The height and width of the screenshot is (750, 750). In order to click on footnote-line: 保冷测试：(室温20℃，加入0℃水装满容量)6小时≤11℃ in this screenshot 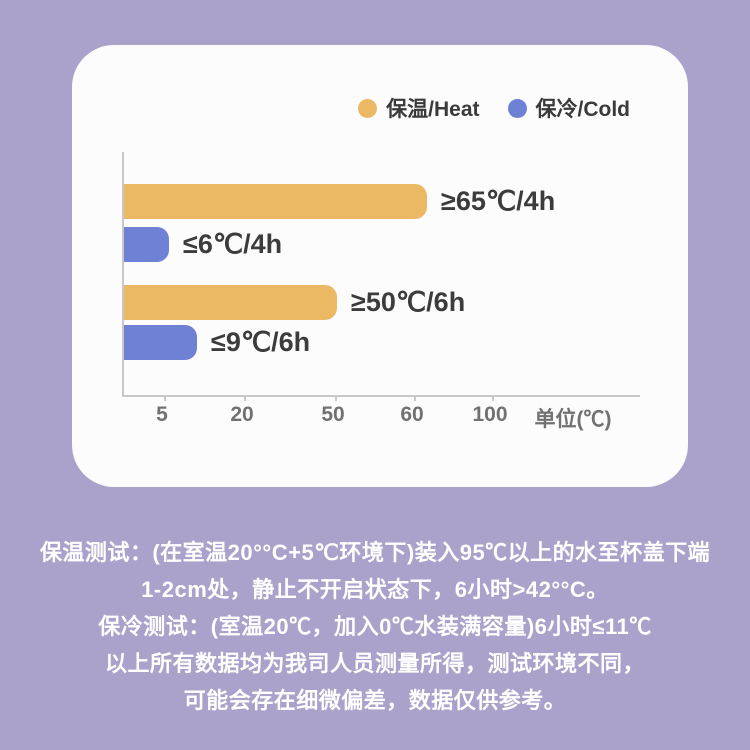, I will do `click(375, 626)`.